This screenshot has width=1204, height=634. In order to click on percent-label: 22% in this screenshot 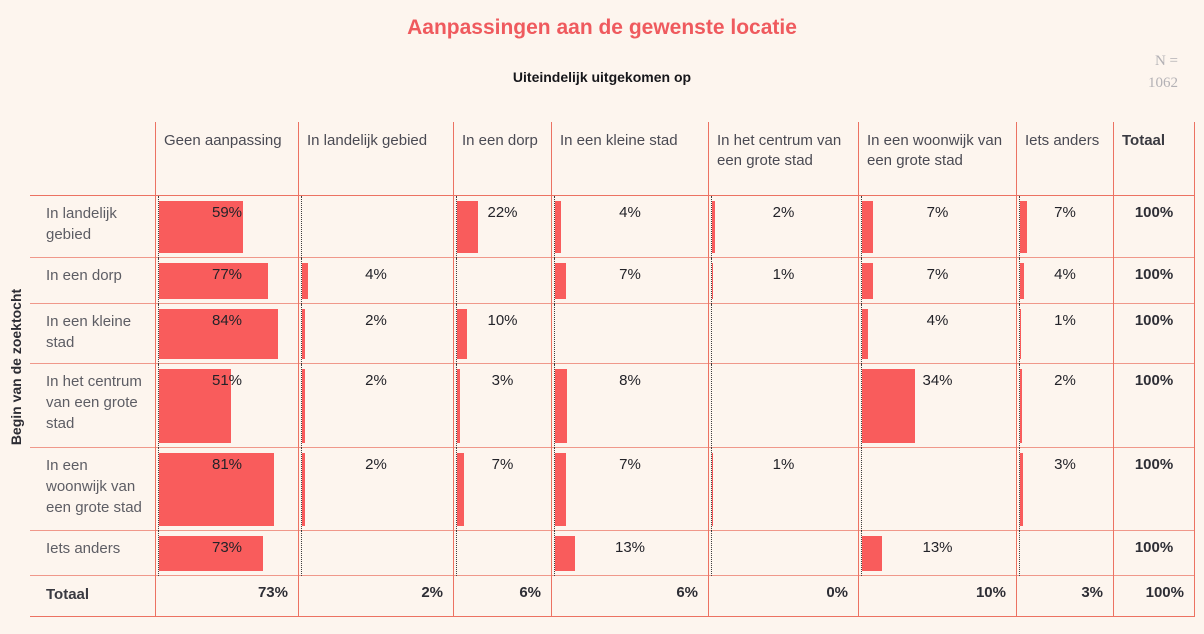, I will do `click(502, 212)`.